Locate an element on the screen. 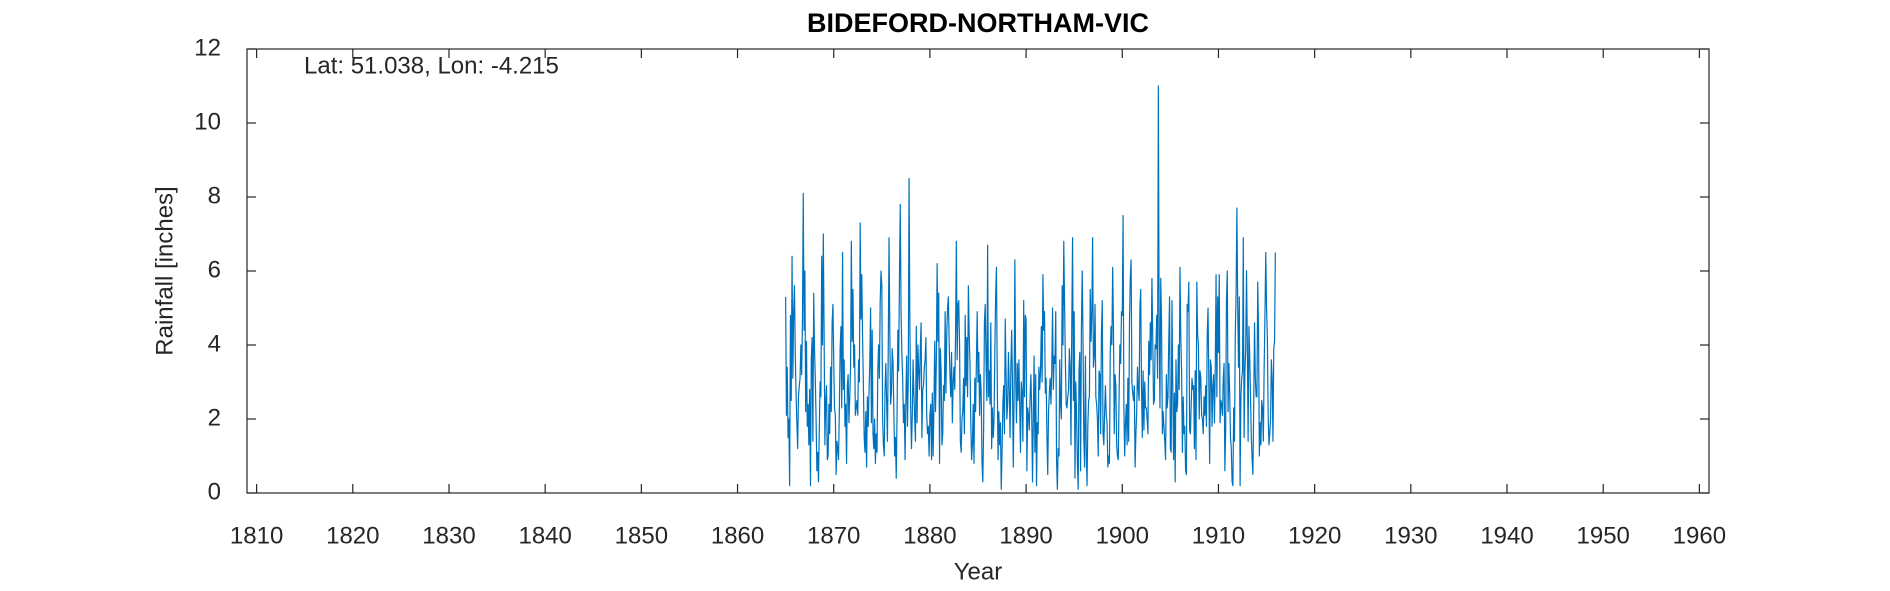 The height and width of the screenshot is (591, 1890). x-tick-label: 1930 is located at coordinates (1410, 535).